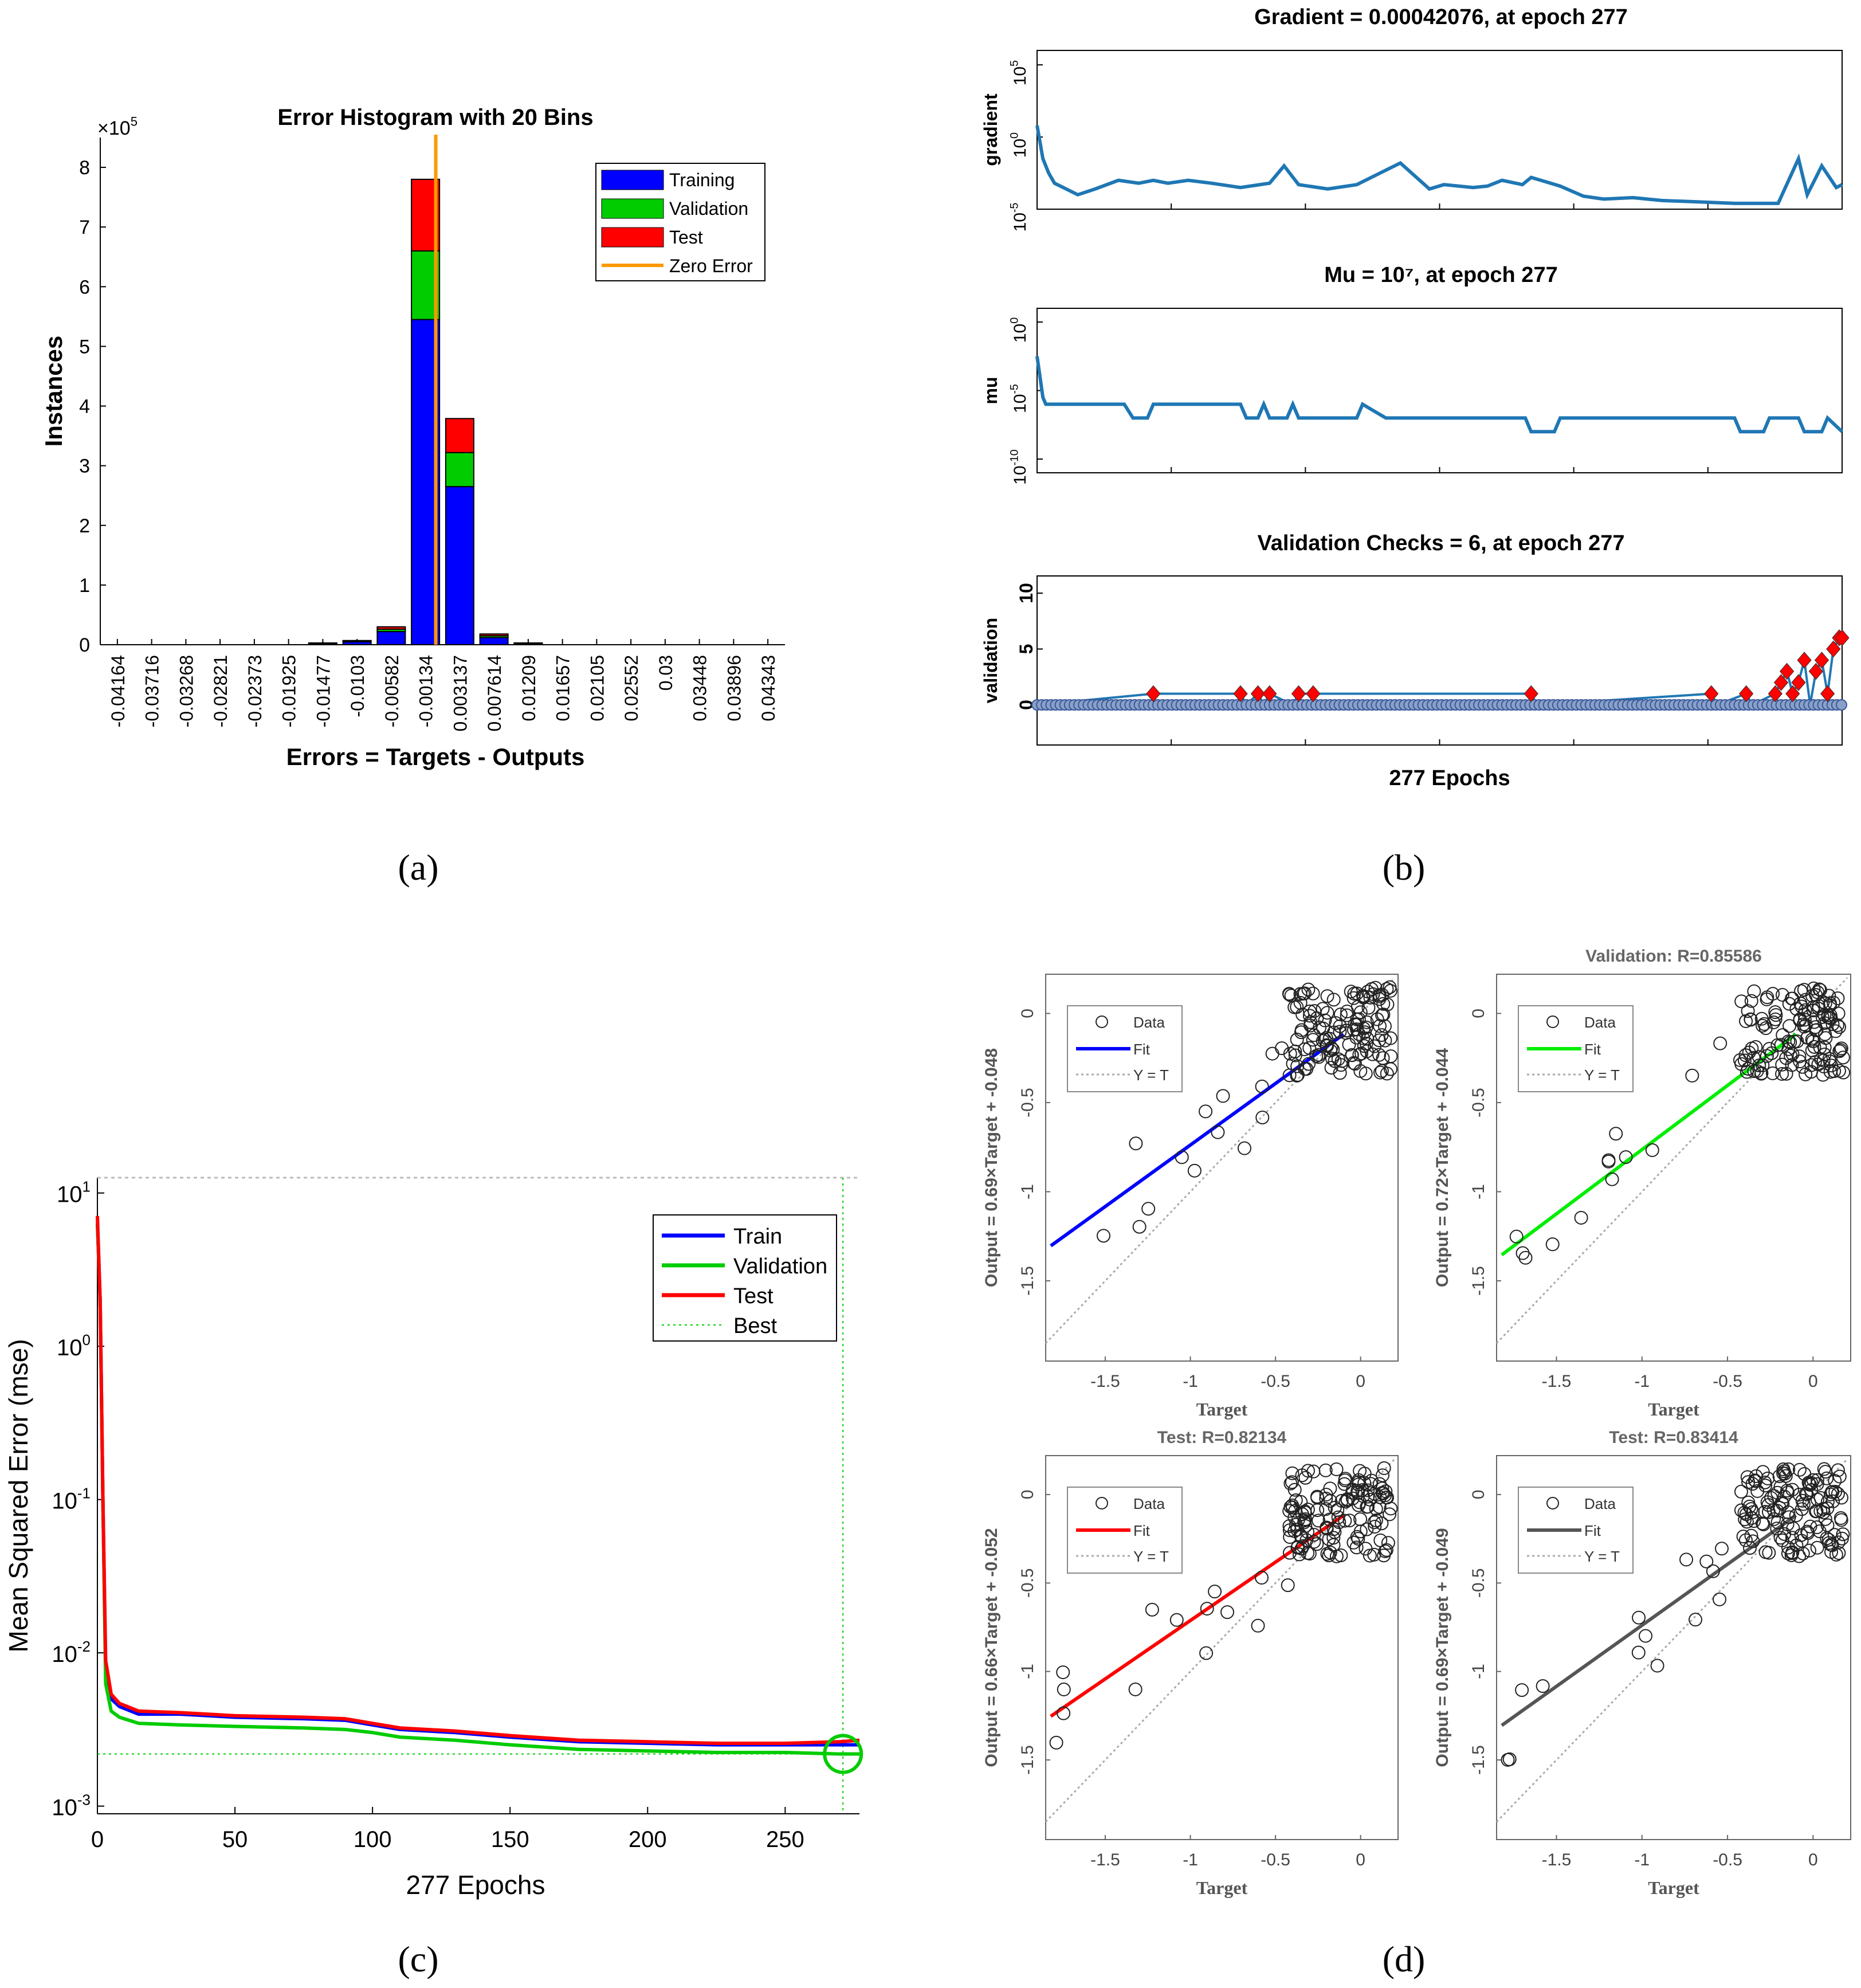 The height and width of the screenshot is (1988, 1861). I want to click on x-tick-label: 0.007614, so click(494, 693).